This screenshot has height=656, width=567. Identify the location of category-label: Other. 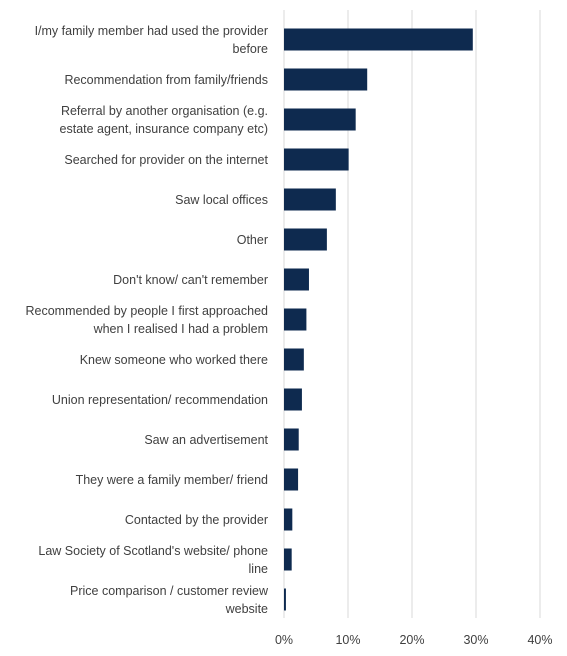
(252, 240).